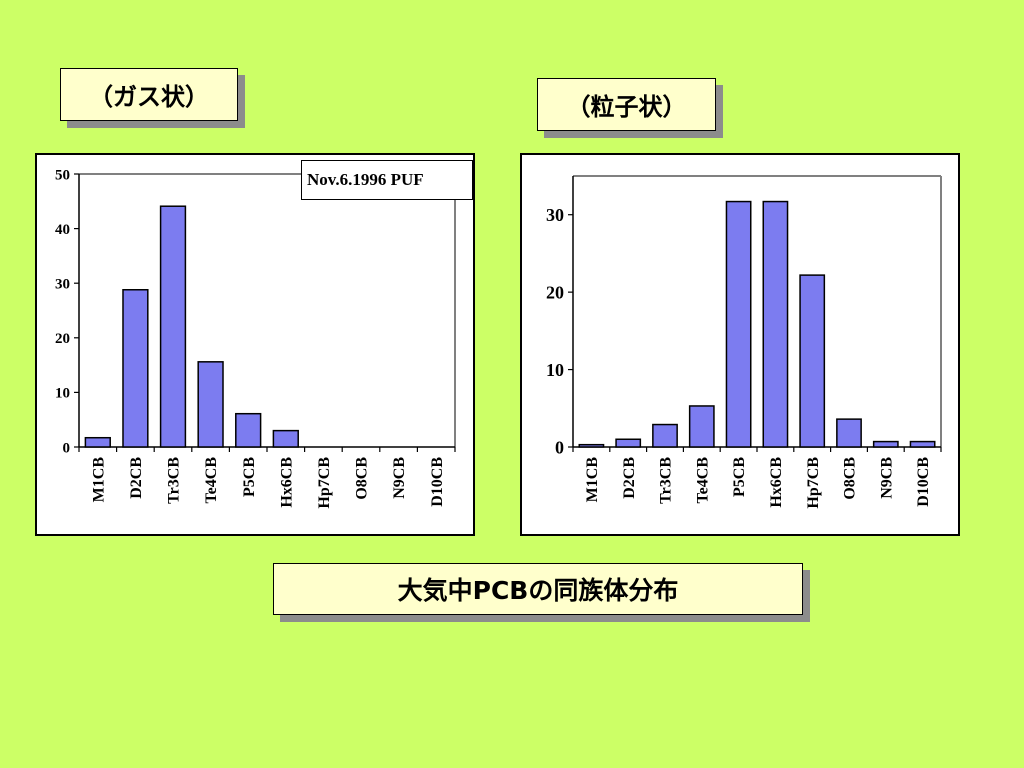 The image size is (1024, 768). Describe the element at coordinates (813, 483) in the screenshot. I see `particle-category-label: Hp7CB` at that location.